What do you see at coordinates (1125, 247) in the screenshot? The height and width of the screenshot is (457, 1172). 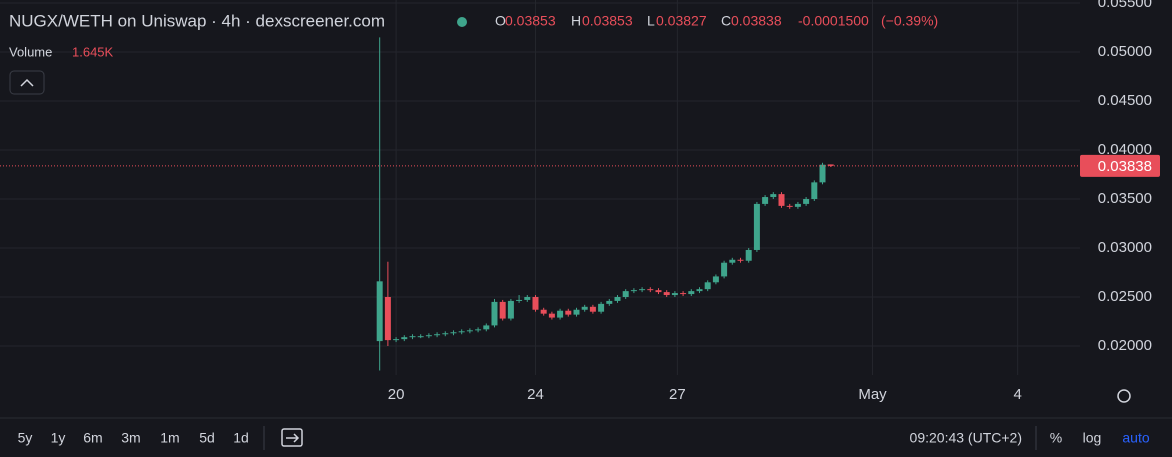 I see `y-tick-label: 0.03000` at bounding box center [1125, 247].